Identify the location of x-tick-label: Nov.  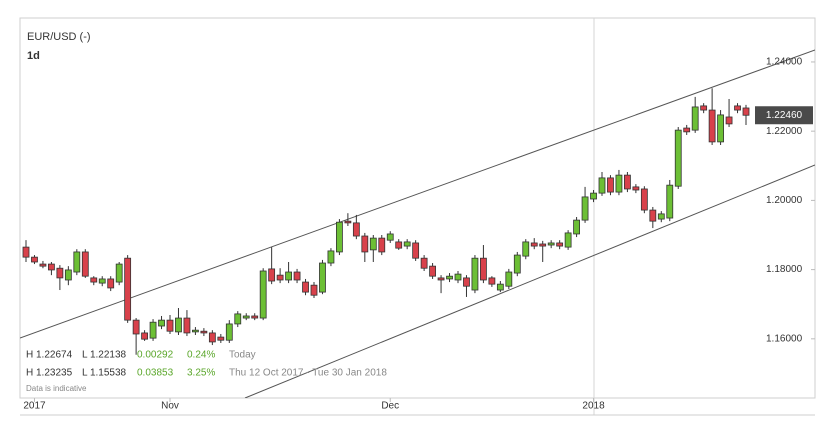
(170, 406).